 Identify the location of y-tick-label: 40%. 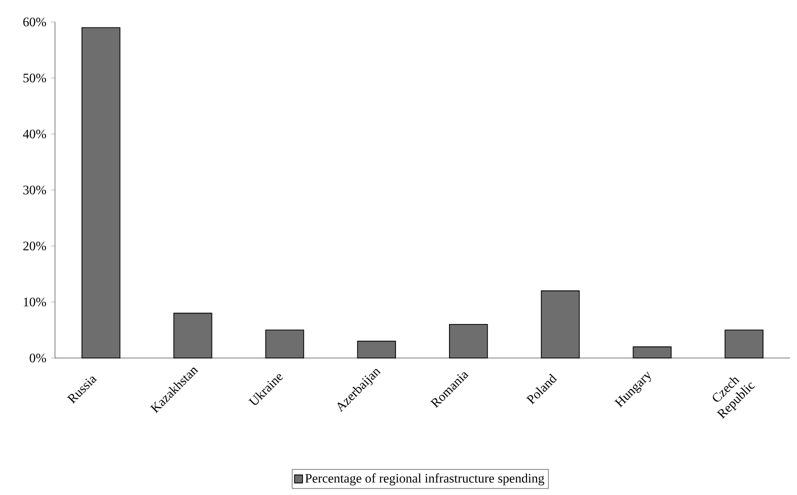
(34, 134).